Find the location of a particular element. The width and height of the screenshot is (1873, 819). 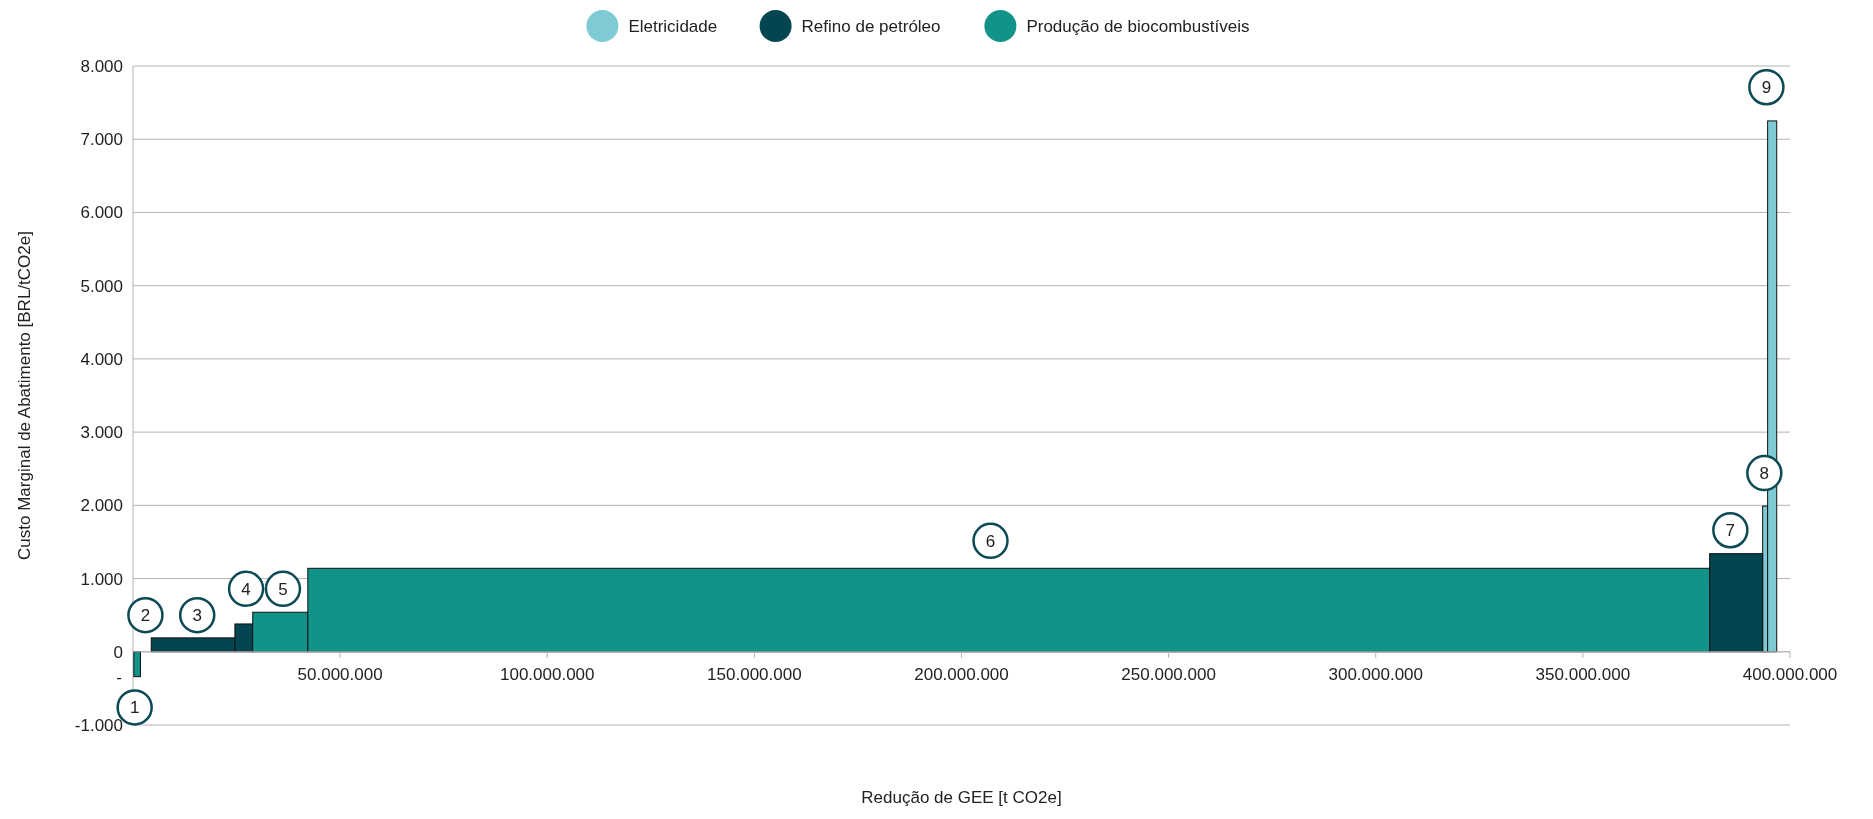

legend-label: Produção de biocombustíveis is located at coordinates (1138, 26).